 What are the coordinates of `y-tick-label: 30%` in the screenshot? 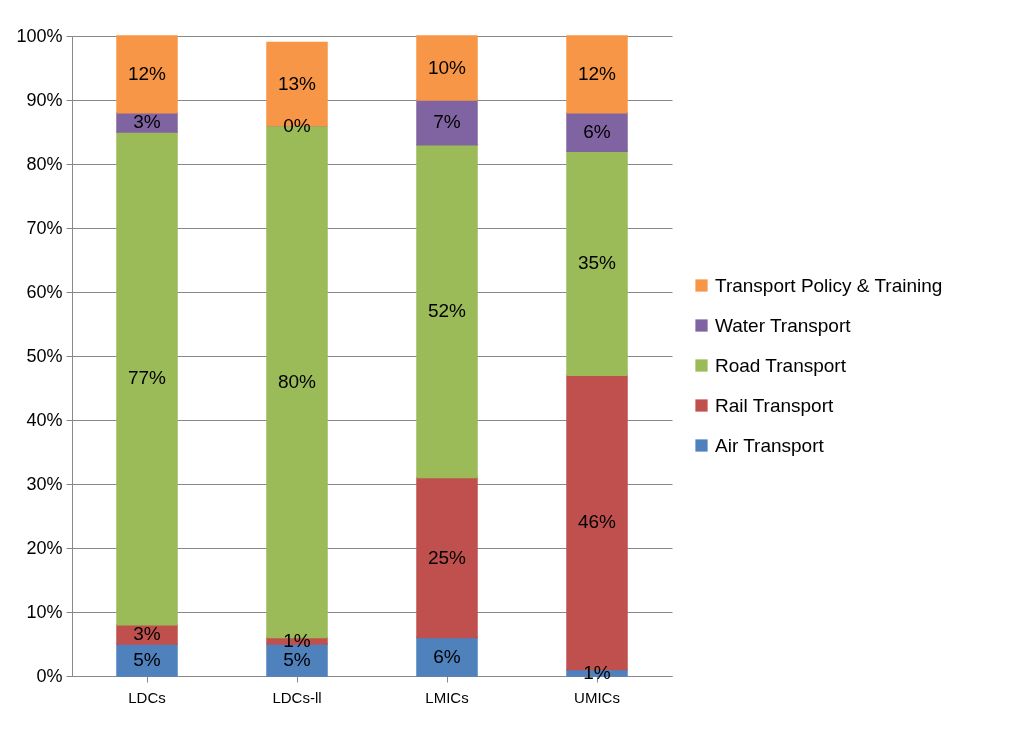 It's located at (44, 483).